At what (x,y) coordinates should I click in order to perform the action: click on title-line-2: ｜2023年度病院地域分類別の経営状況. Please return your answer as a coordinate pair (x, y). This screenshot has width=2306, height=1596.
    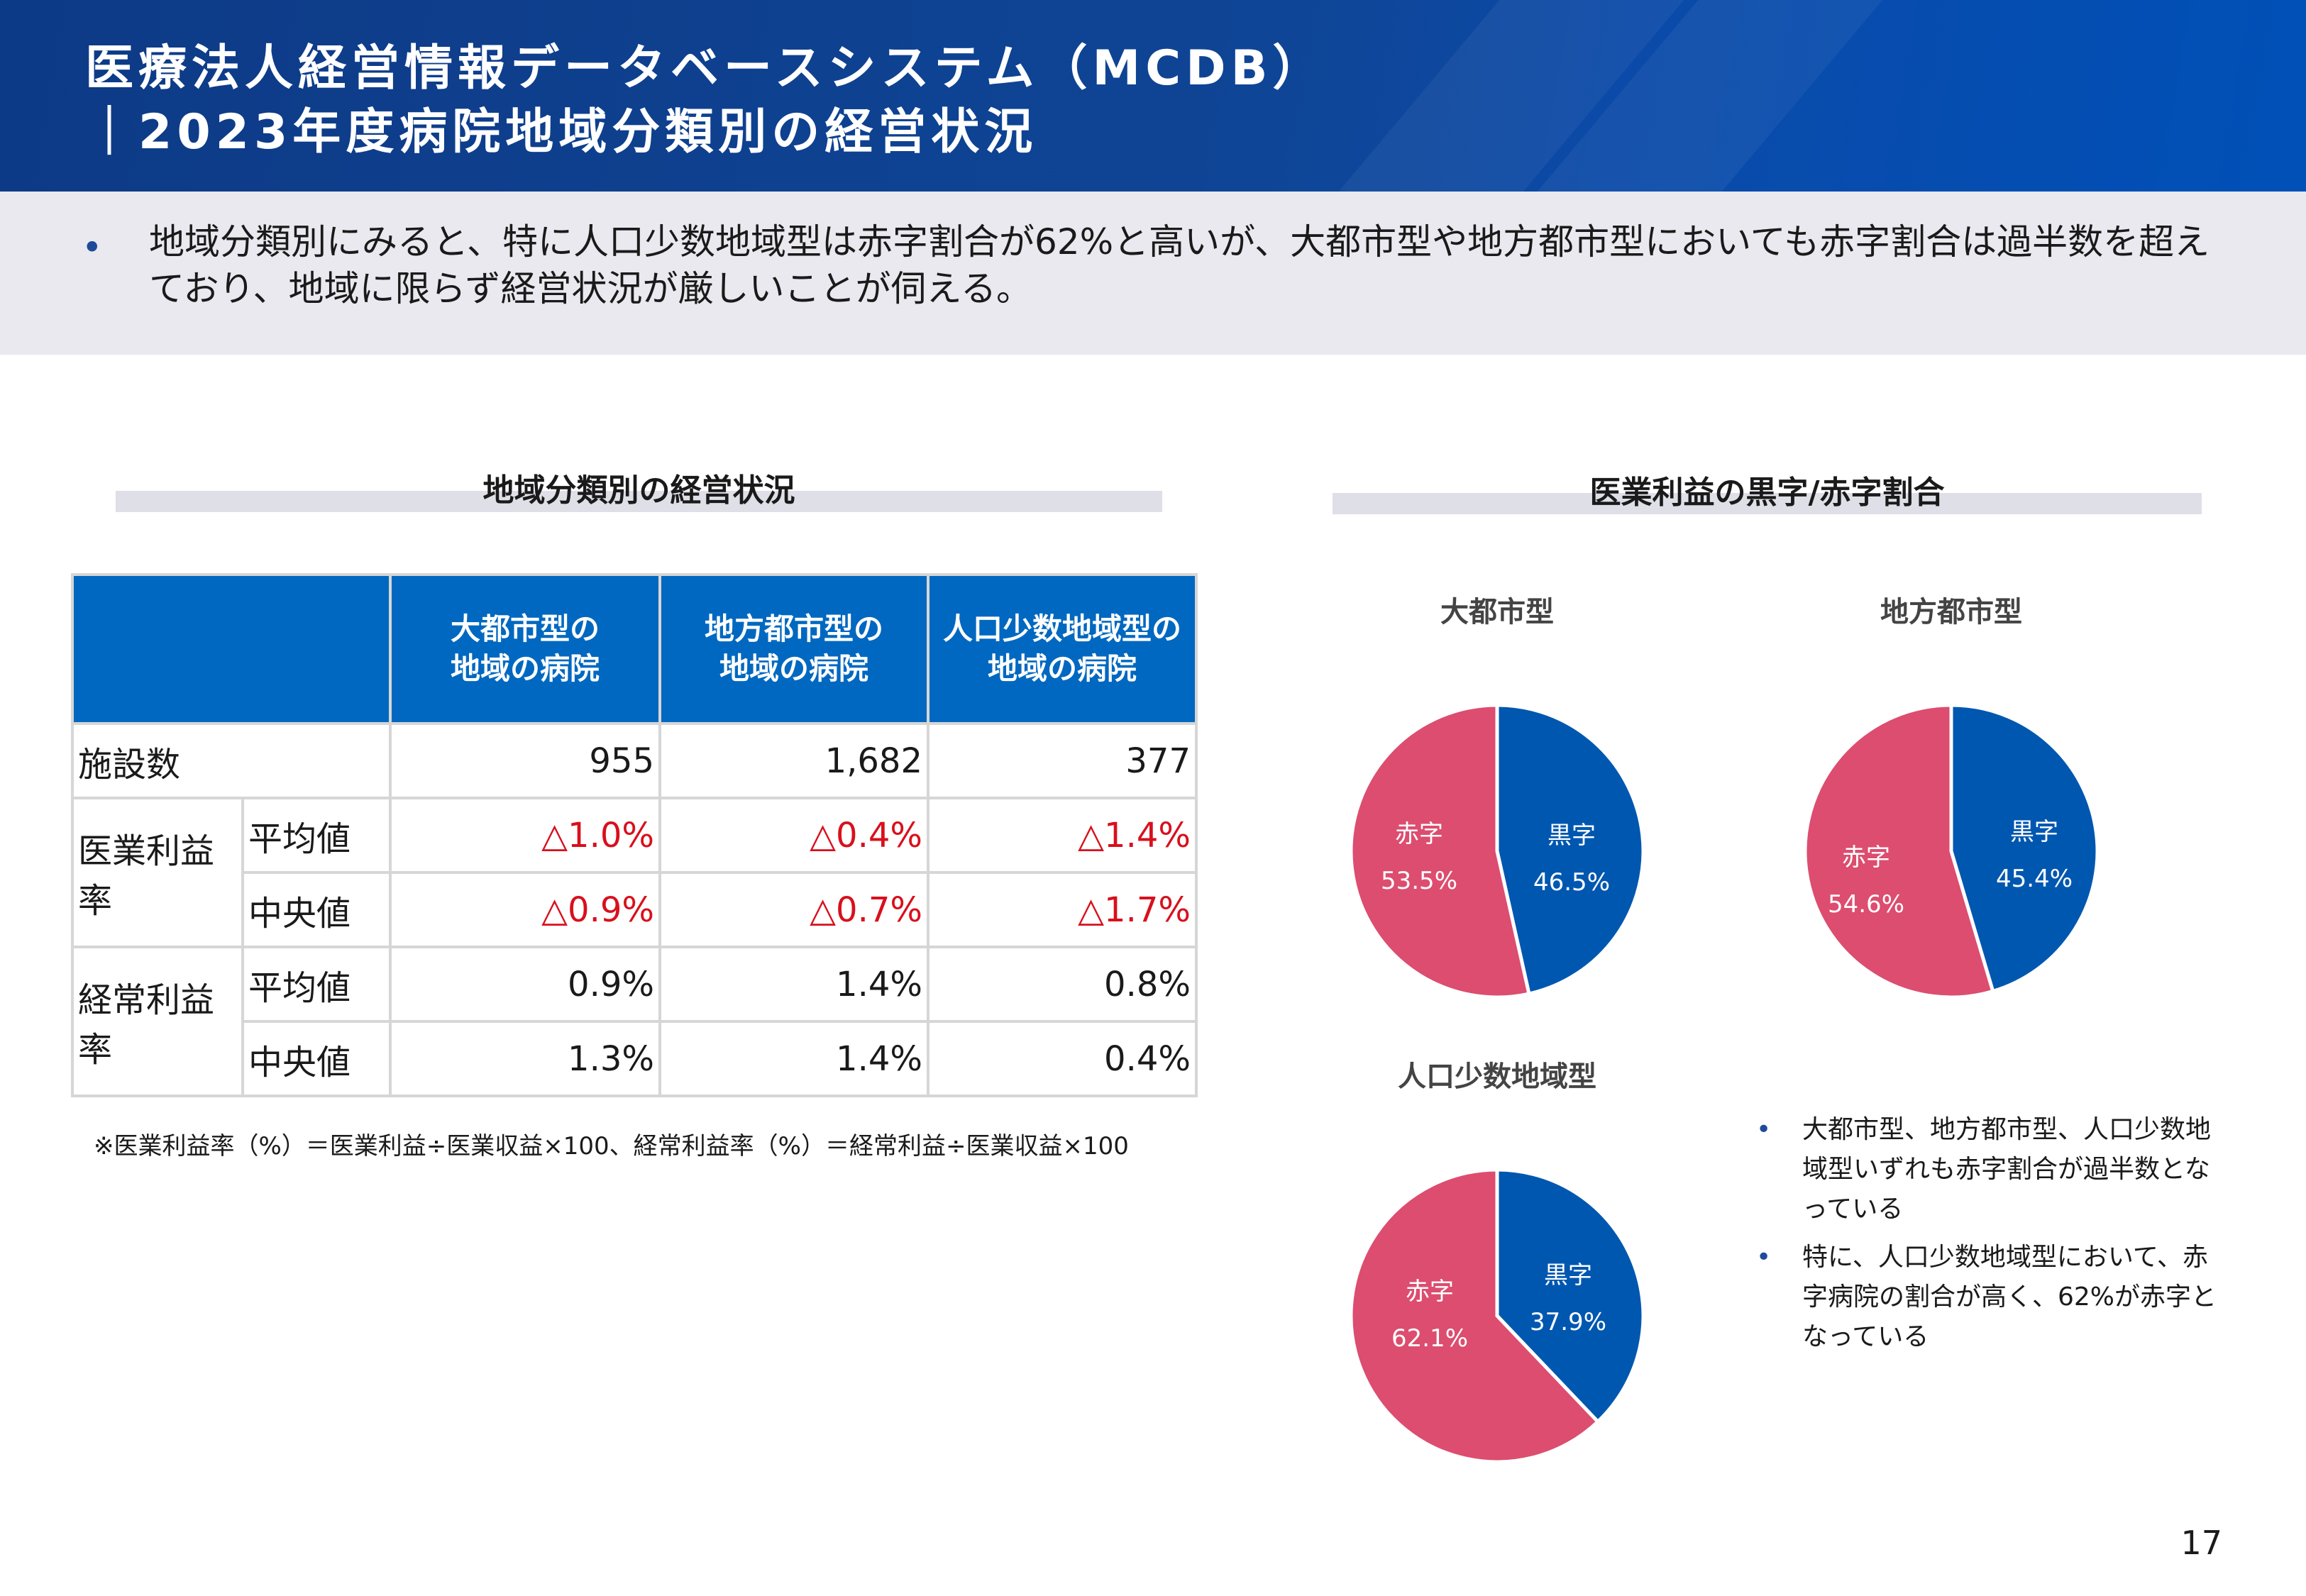
    Looking at the image, I should click on (561, 132).